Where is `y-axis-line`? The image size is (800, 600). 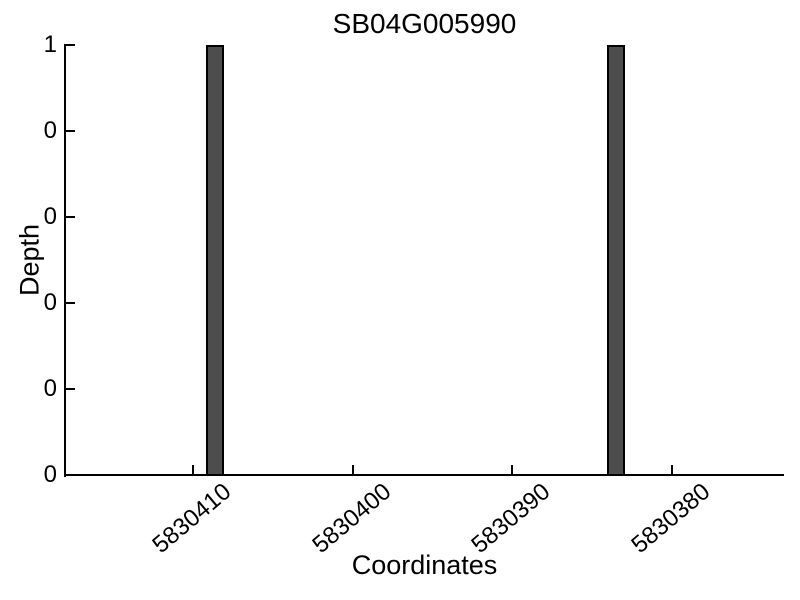
y-axis-line is located at coordinates (65, 260).